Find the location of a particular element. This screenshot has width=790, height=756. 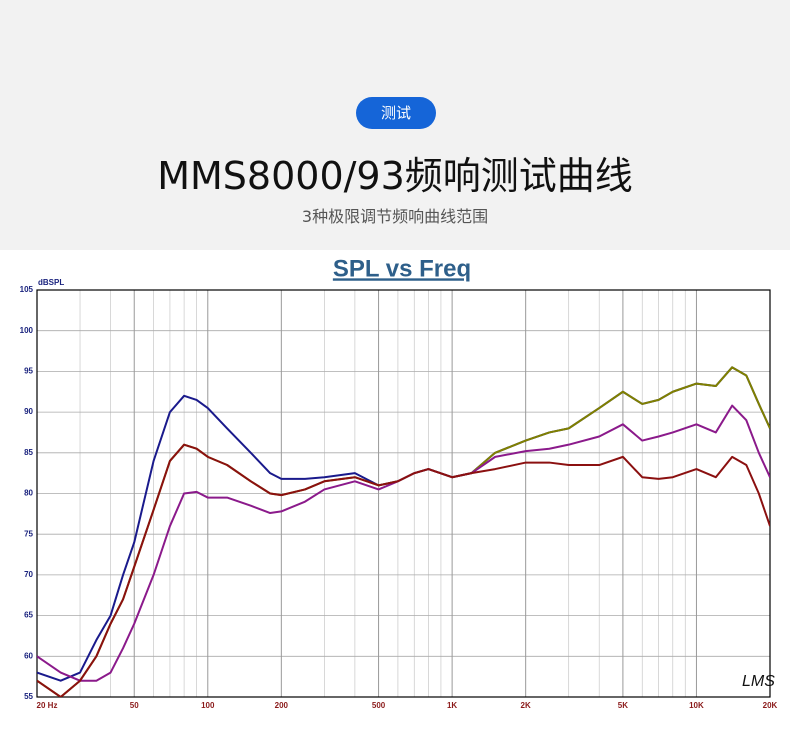

x-tick-label: 1K is located at coordinates (452, 705).